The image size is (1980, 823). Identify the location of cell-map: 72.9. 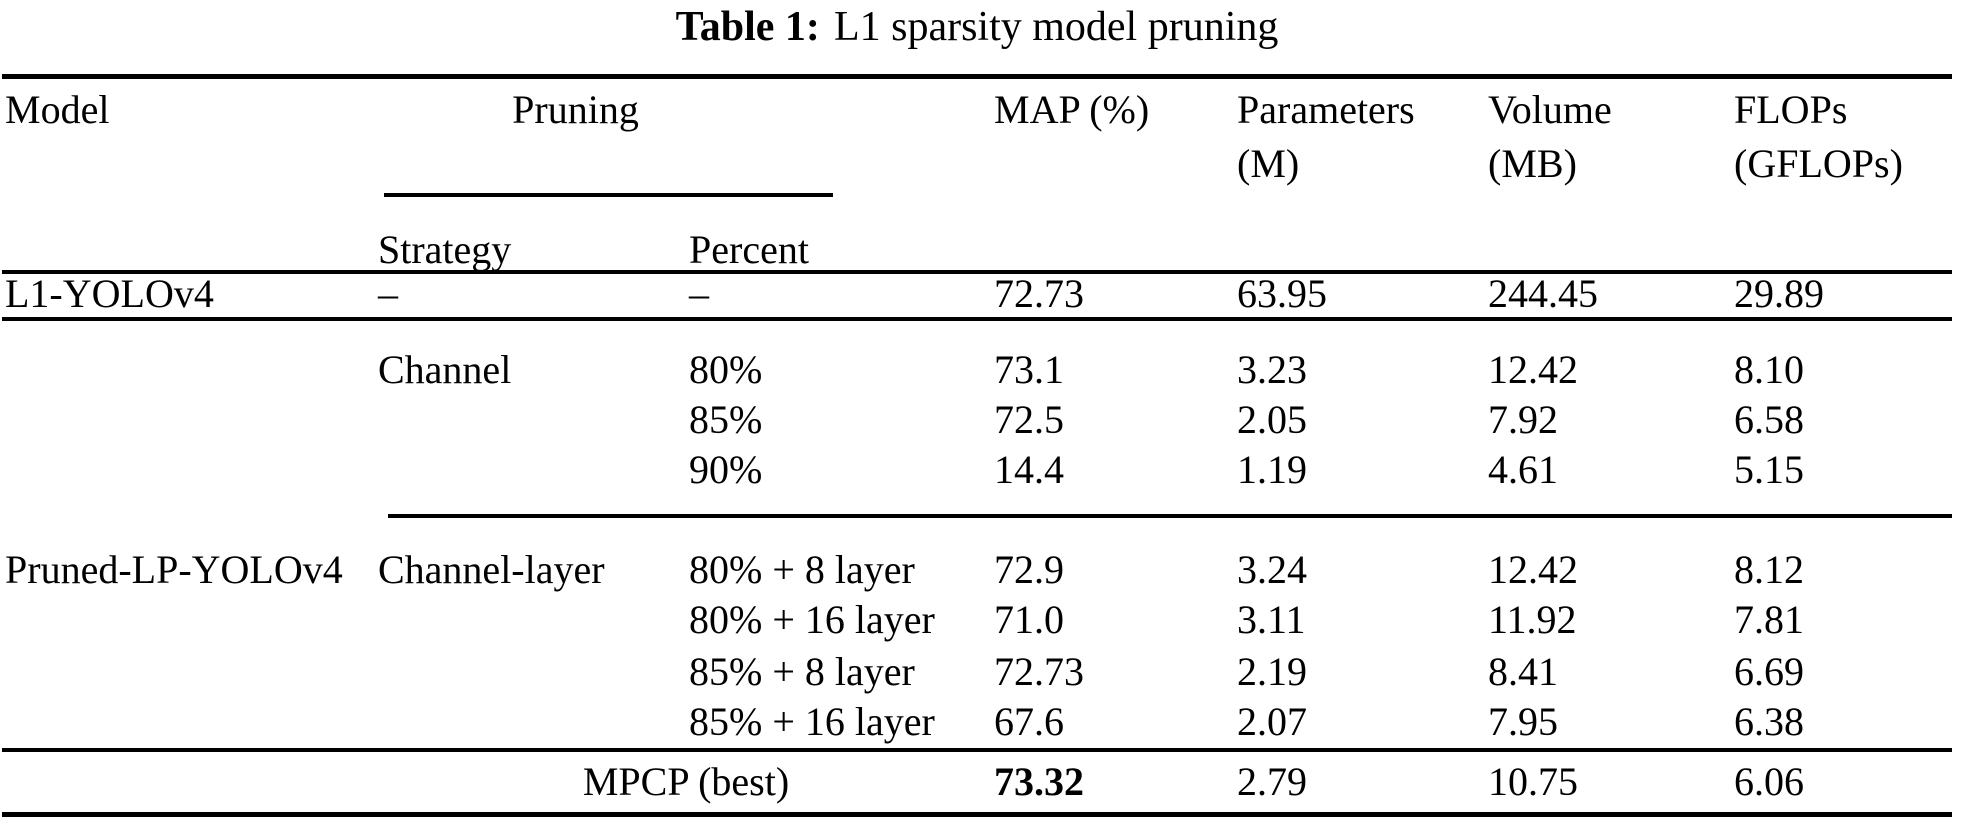
(1029, 569).